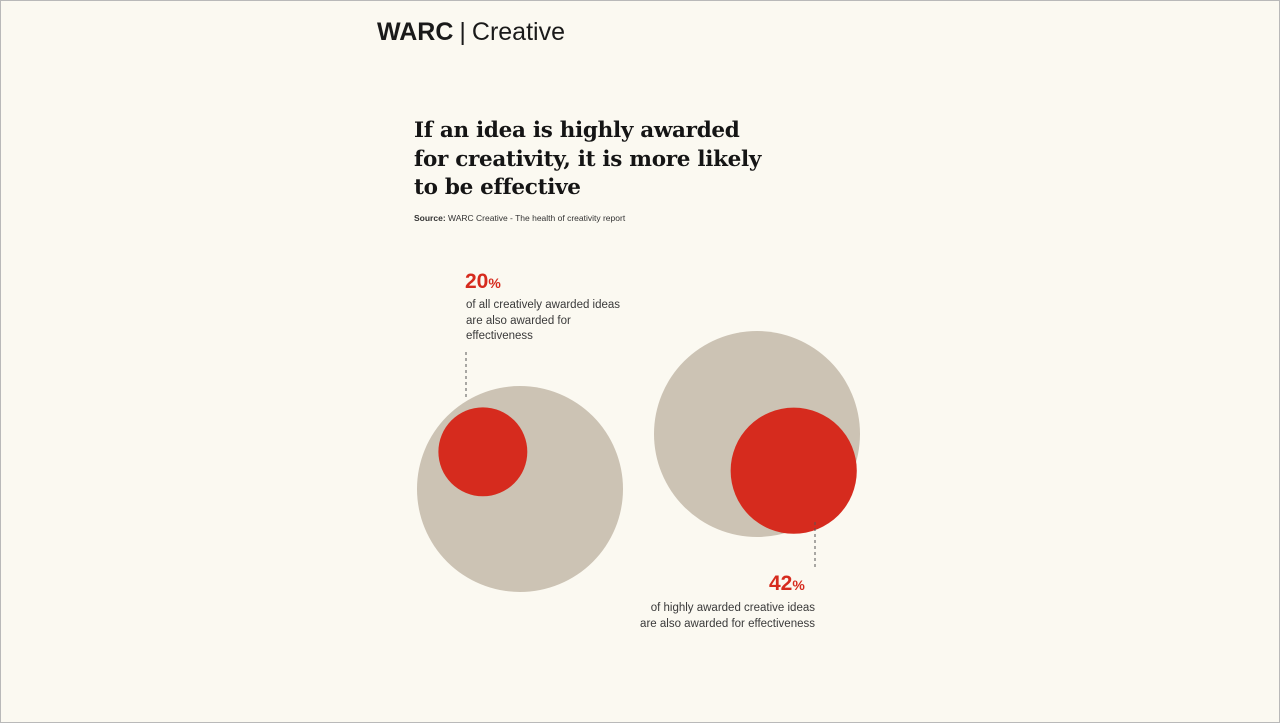  What do you see at coordinates (483, 452) in the screenshot?
I see `left-inner-circle` at bounding box center [483, 452].